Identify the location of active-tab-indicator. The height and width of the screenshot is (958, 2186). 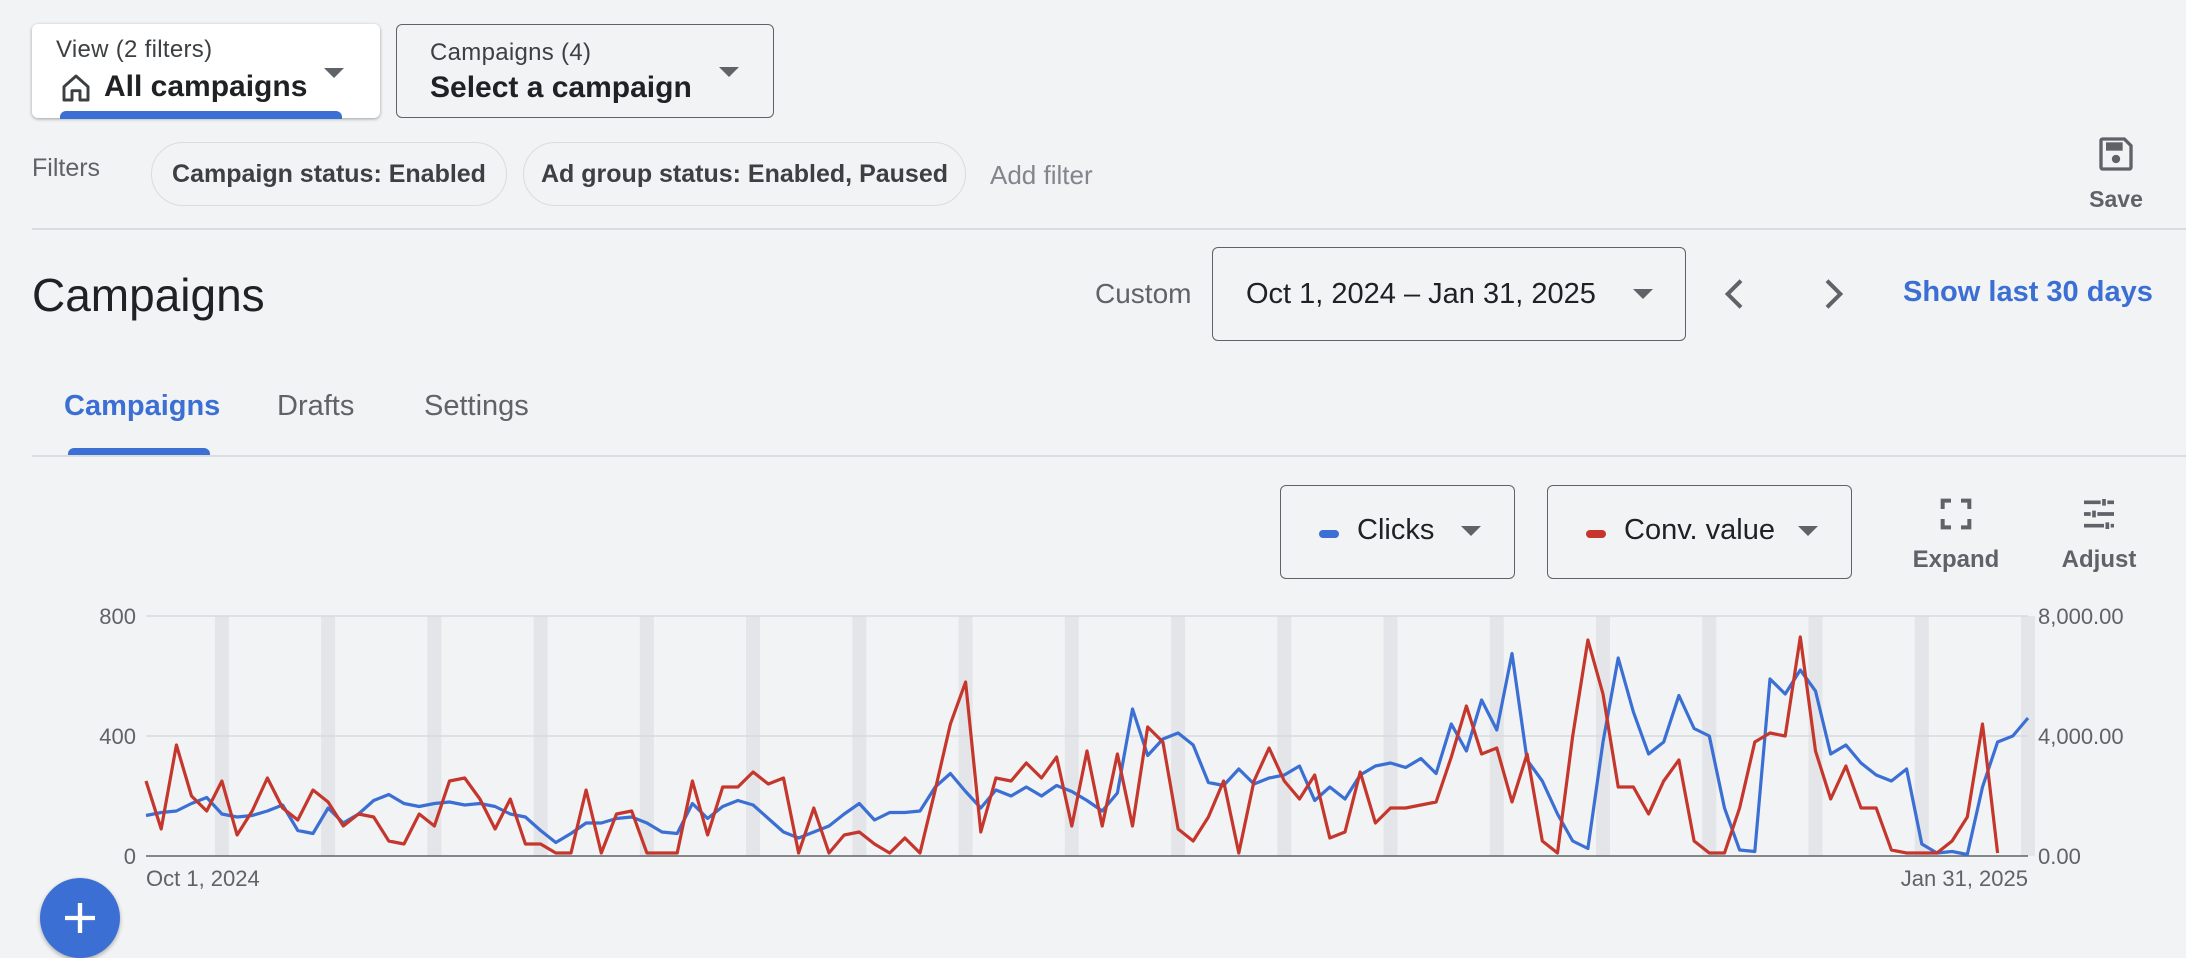
(139, 451).